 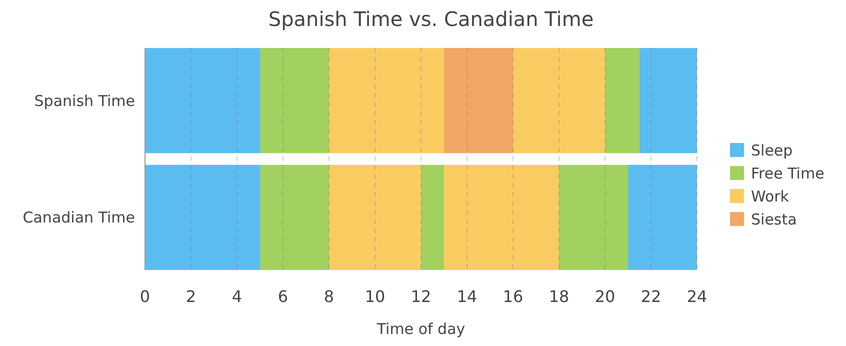 I want to click on legend-label: Work, so click(x=770, y=196).